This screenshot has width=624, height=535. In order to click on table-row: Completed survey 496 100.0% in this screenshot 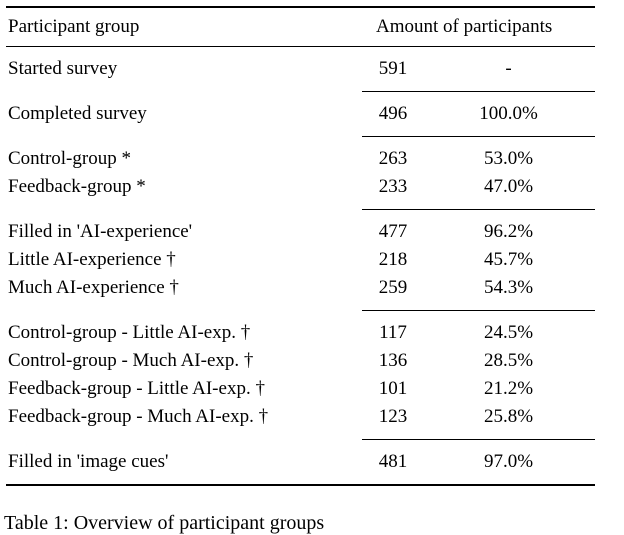, I will do `click(300, 114)`.